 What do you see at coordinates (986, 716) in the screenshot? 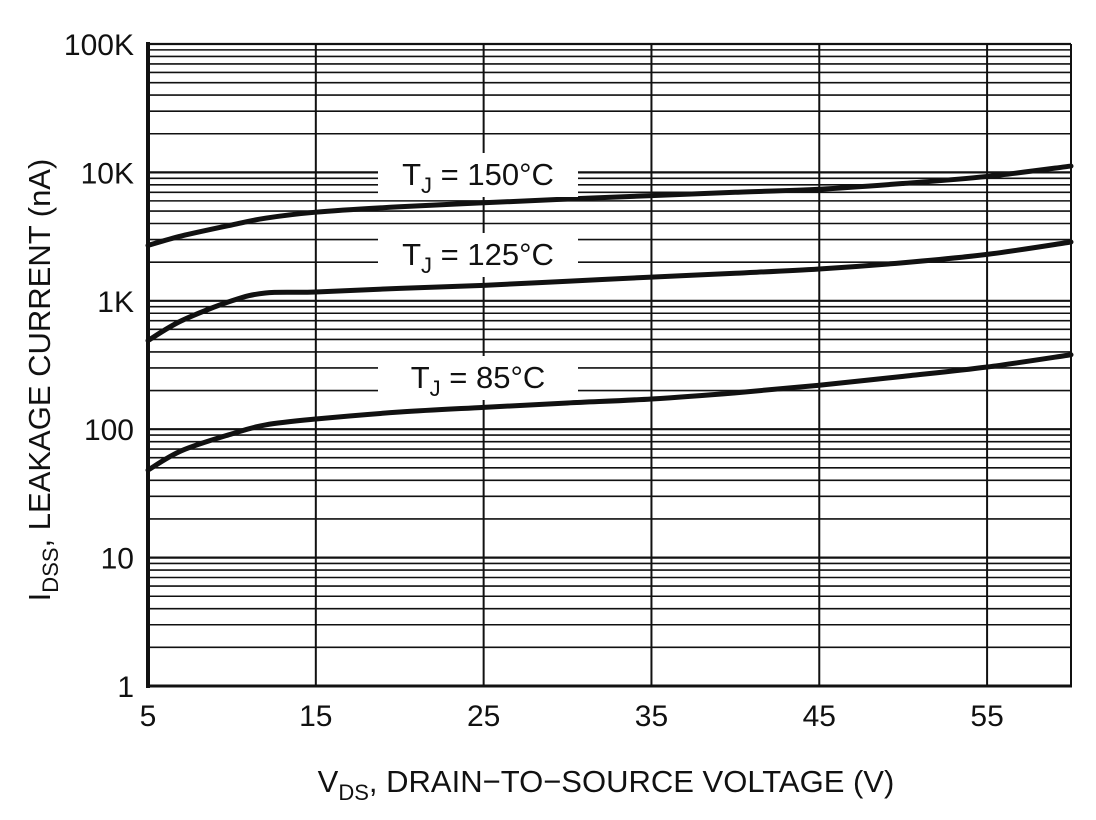
I see `x-tick-label: 55` at bounding box center [986, 716].